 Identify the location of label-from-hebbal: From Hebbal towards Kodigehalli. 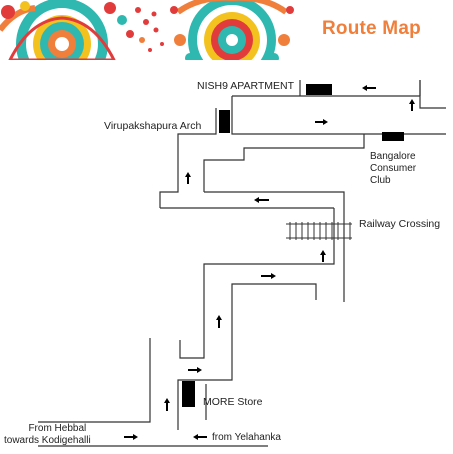
(47, 435).